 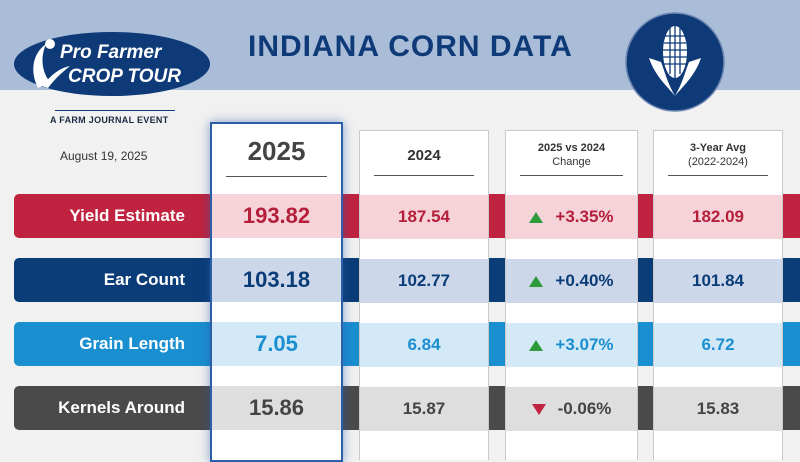 I want to click on cell-ear-change: +0.40%, so click(x=571, y=281).